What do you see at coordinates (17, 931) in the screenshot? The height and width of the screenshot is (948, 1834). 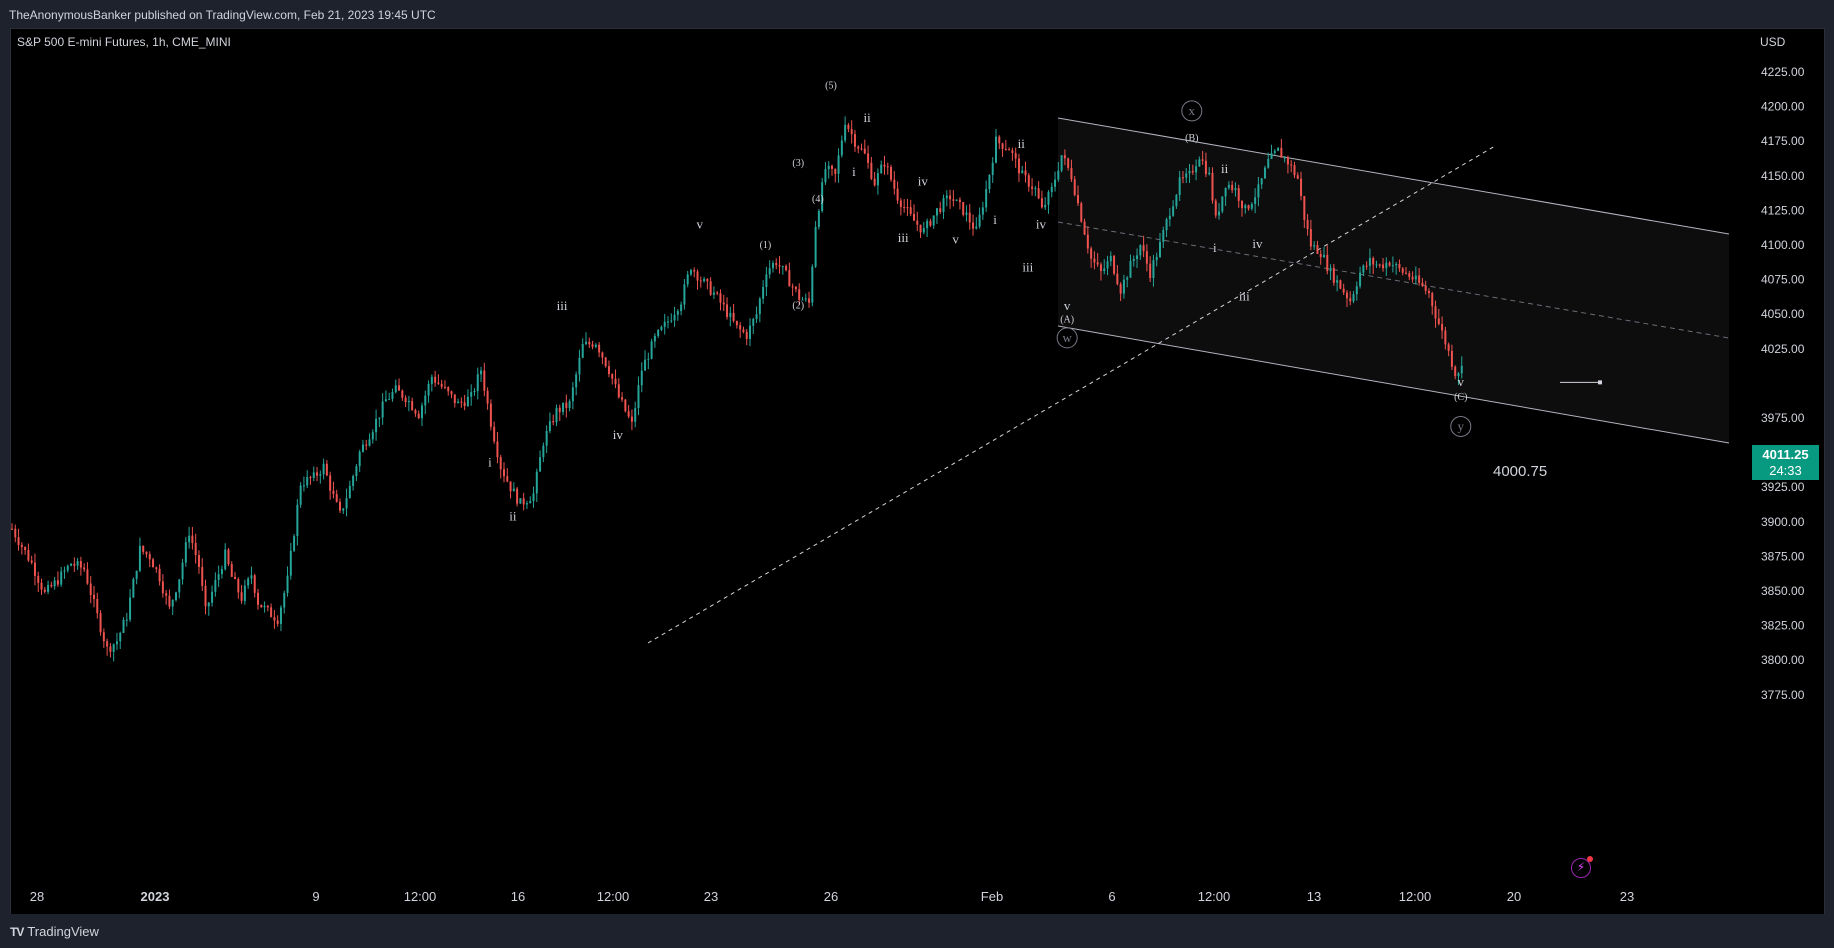 I see `tradingview-logo-icon: TV` at bounding box center [17, 931].